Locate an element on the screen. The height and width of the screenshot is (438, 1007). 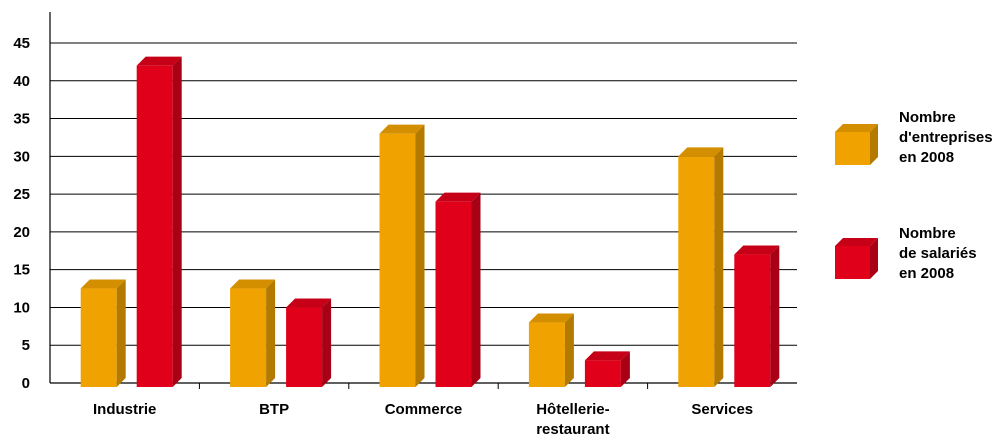
x-category-label: Services is located at coordinates (722, 409).